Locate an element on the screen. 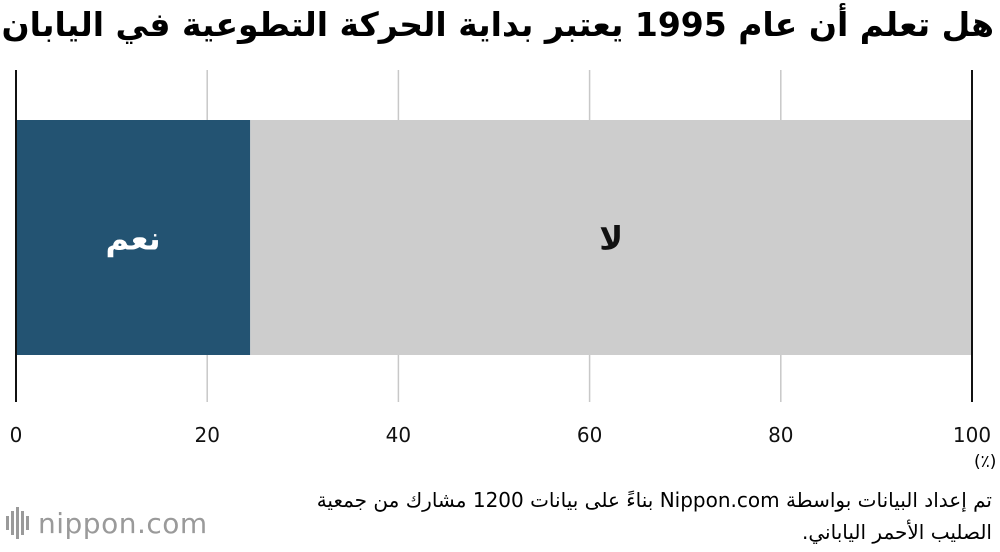 The width and height of the screenshot is (1000, 552). nippon-logo: nippon.com is located at coordinates (106, 523).